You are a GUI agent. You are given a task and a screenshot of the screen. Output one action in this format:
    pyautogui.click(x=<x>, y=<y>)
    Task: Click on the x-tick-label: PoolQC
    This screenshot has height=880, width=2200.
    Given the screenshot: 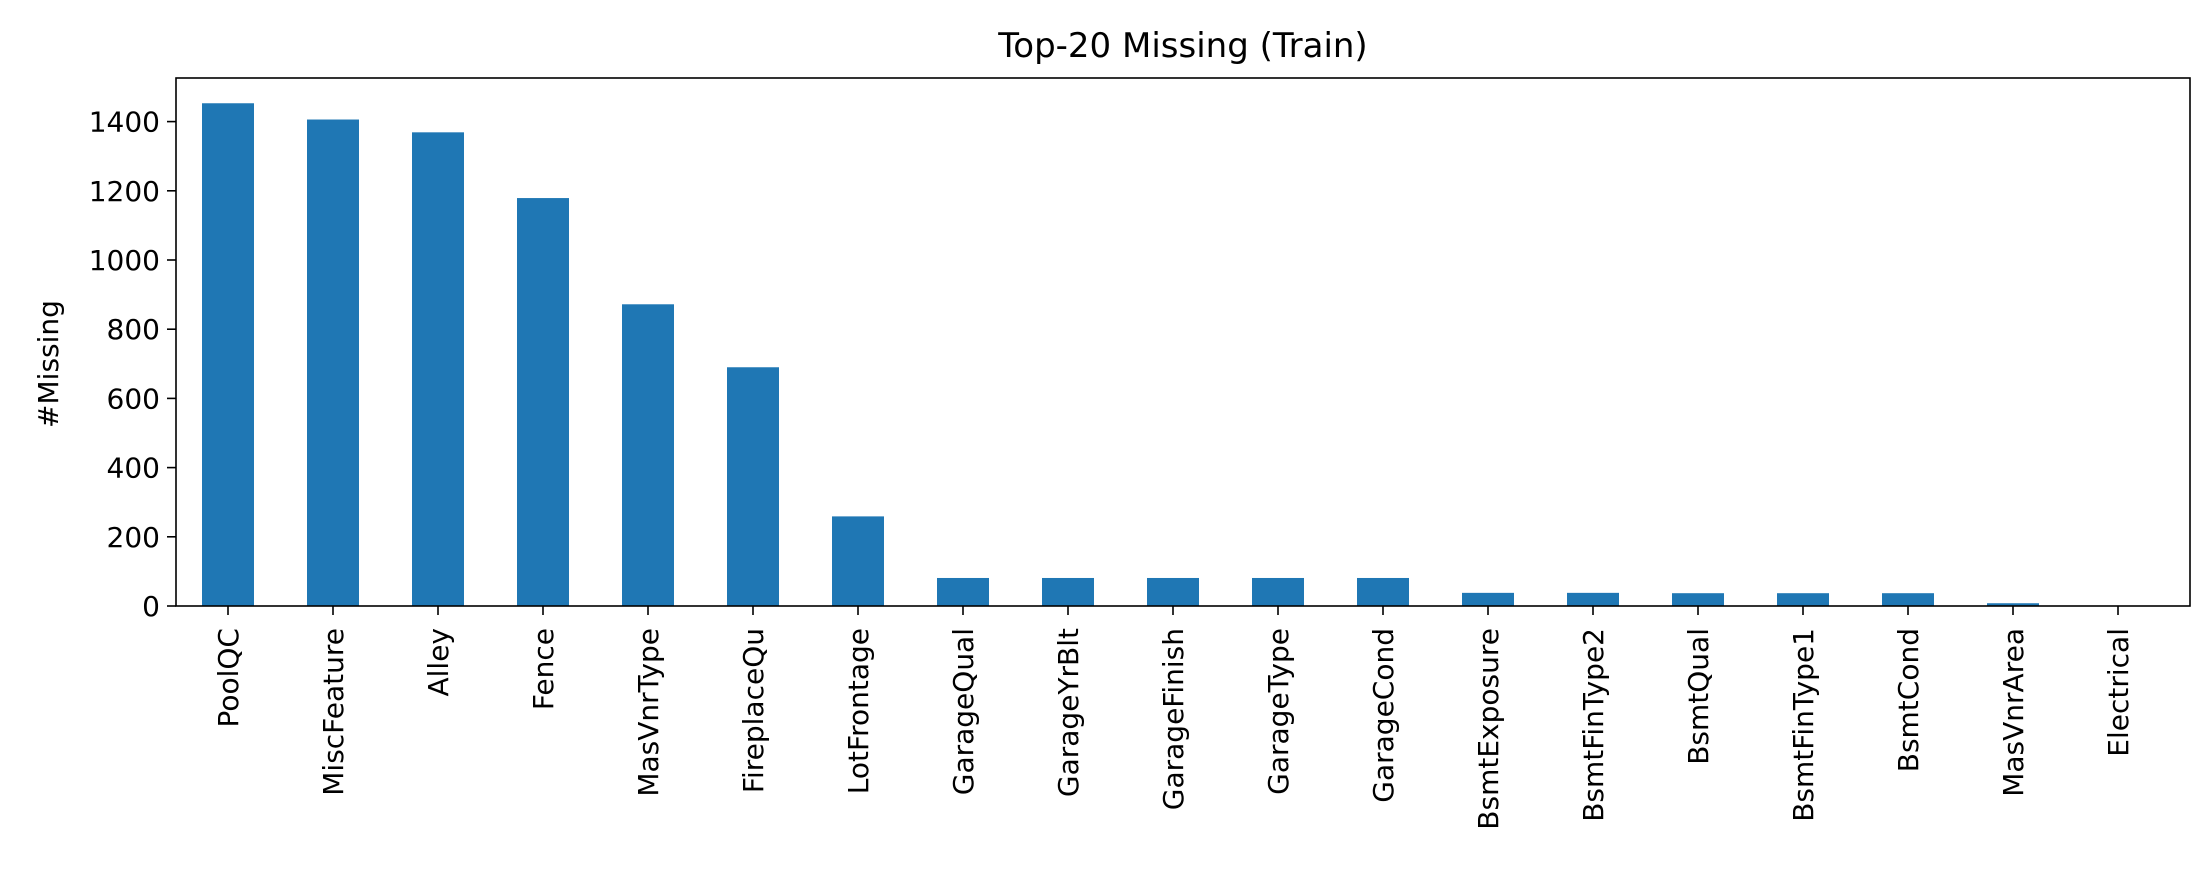 What is the action you would take?
    pyautogui.click(x=228, y=678)
    